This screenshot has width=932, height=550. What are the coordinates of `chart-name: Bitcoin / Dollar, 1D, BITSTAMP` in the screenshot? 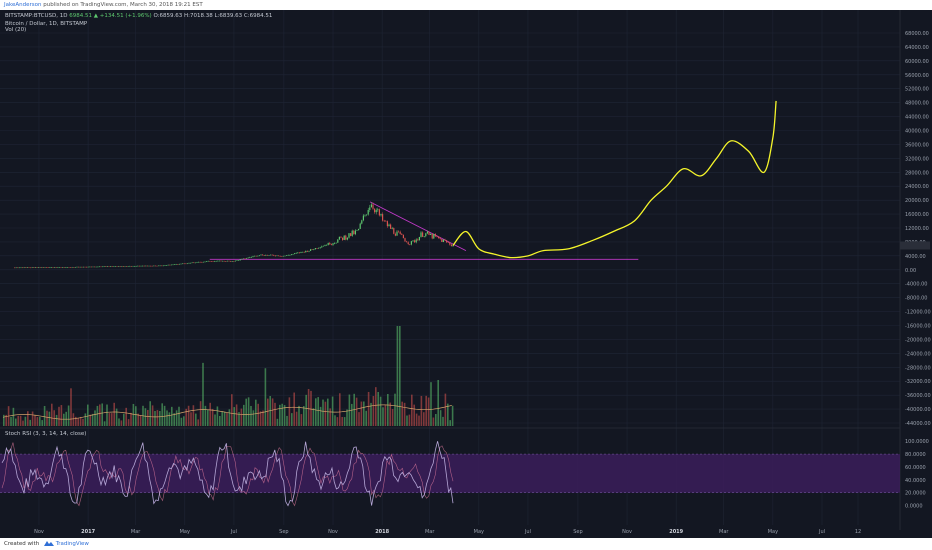 It's located at (46, 24).